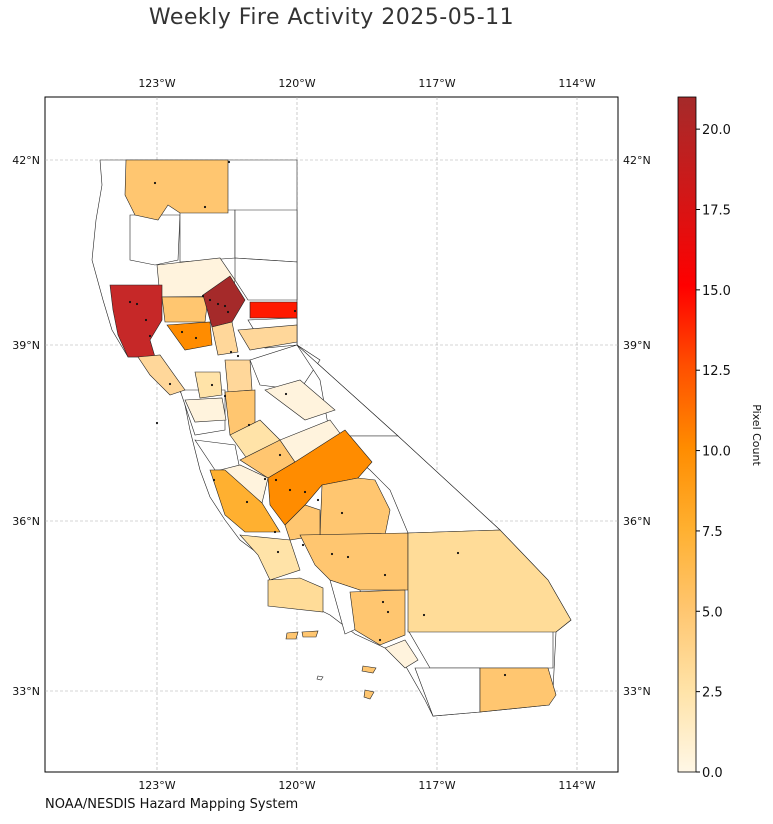 Image resolution: width=773 pixels, height=824 pixels. Describe the element at coordinates (489, 581) in the screenshot. I see `county-sanbernardino` at that location.